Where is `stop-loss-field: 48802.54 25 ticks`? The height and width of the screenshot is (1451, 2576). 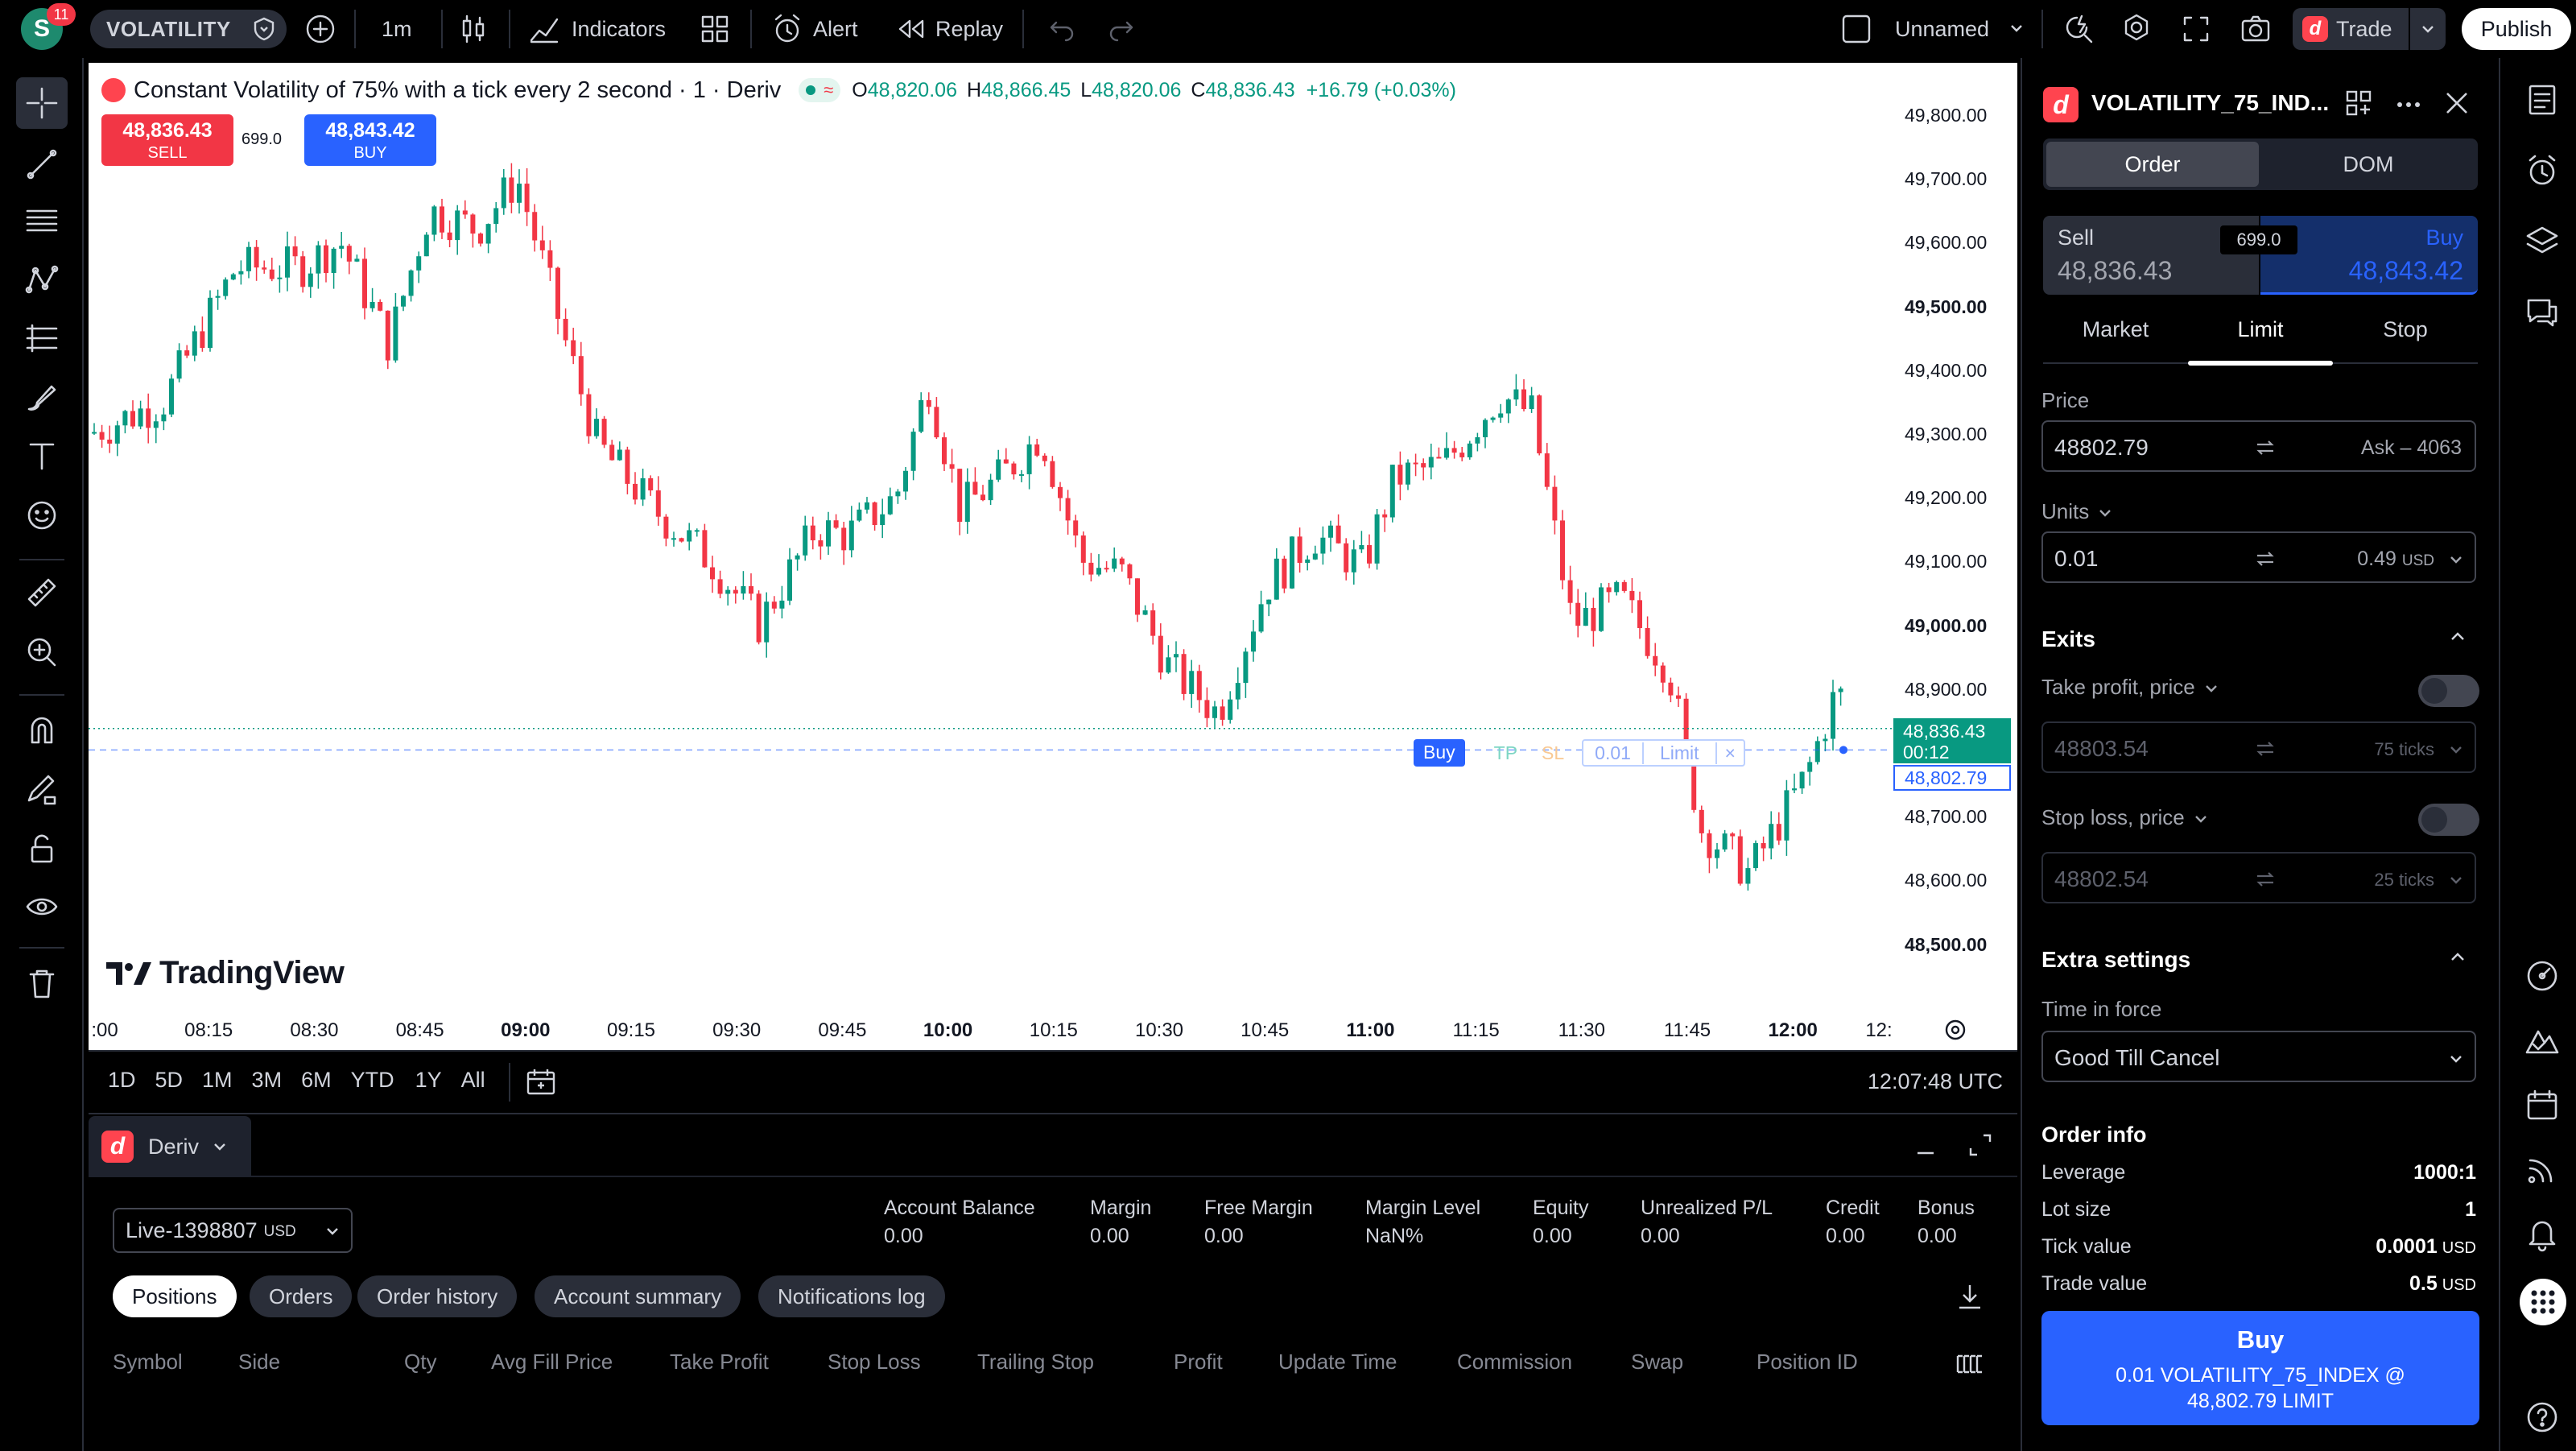
stop-loss-field: 48802.54 25 ticks is located at coordinates (2258, 877).